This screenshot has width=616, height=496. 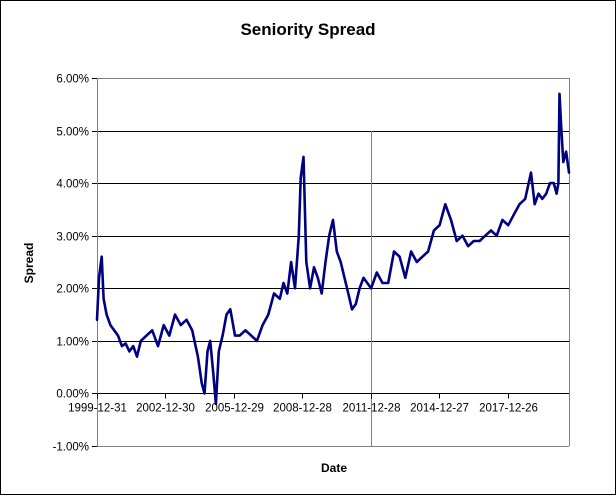 I want to click on x-tick-label: 2014-12-27, so click(x=439, y=409).